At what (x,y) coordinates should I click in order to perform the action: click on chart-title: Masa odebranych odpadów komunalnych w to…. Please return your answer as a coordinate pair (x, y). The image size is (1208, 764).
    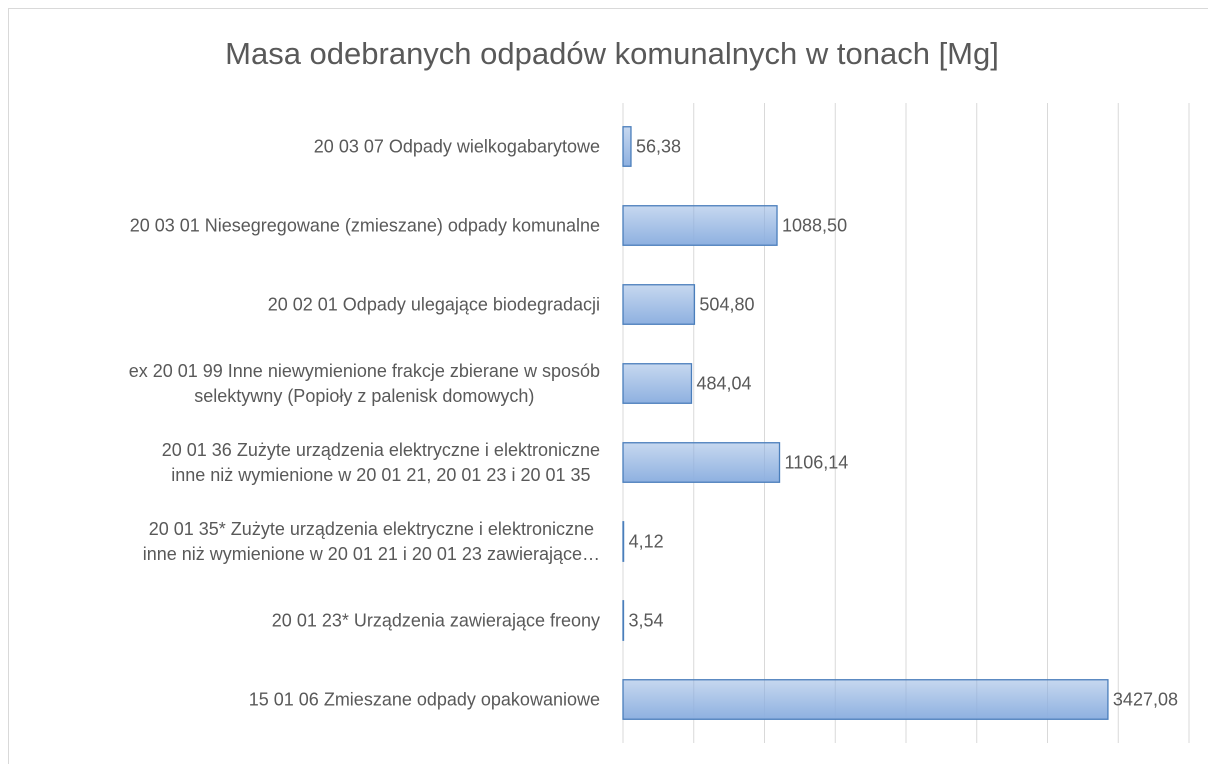
    Looking at the image, I should click on (612, 53).